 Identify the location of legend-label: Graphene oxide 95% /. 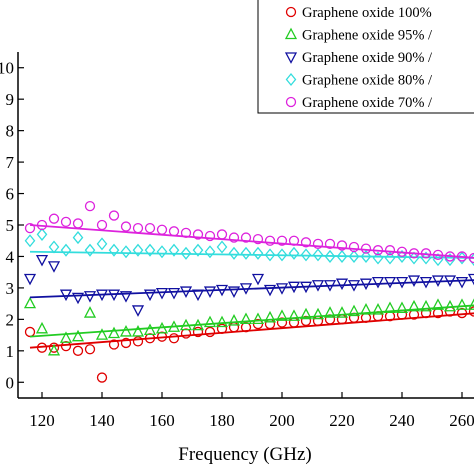
(367, 36).